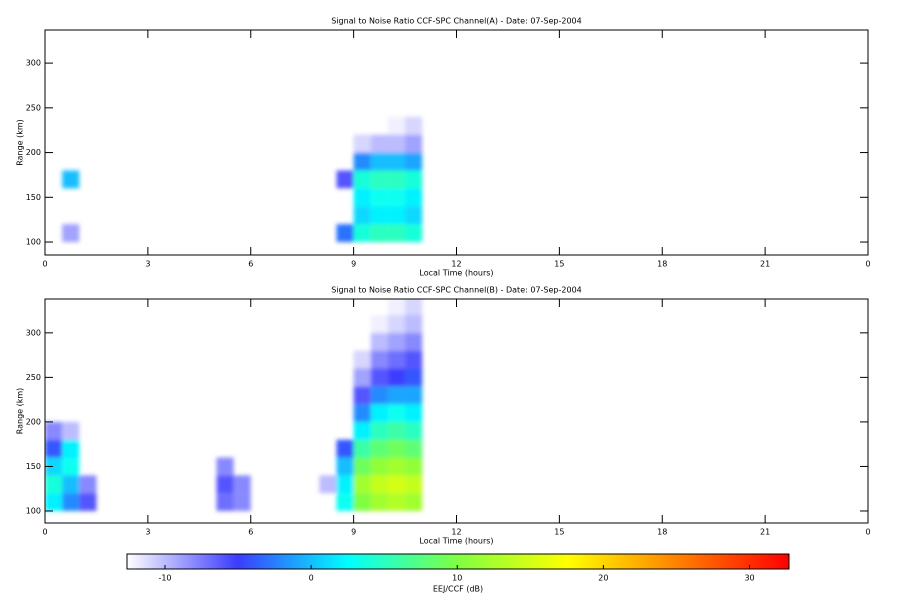  What do you see at coordinates (311, 578) in the screenshot?
I see `colorbar-tick-label: 0` at bounding box center [311, 578].